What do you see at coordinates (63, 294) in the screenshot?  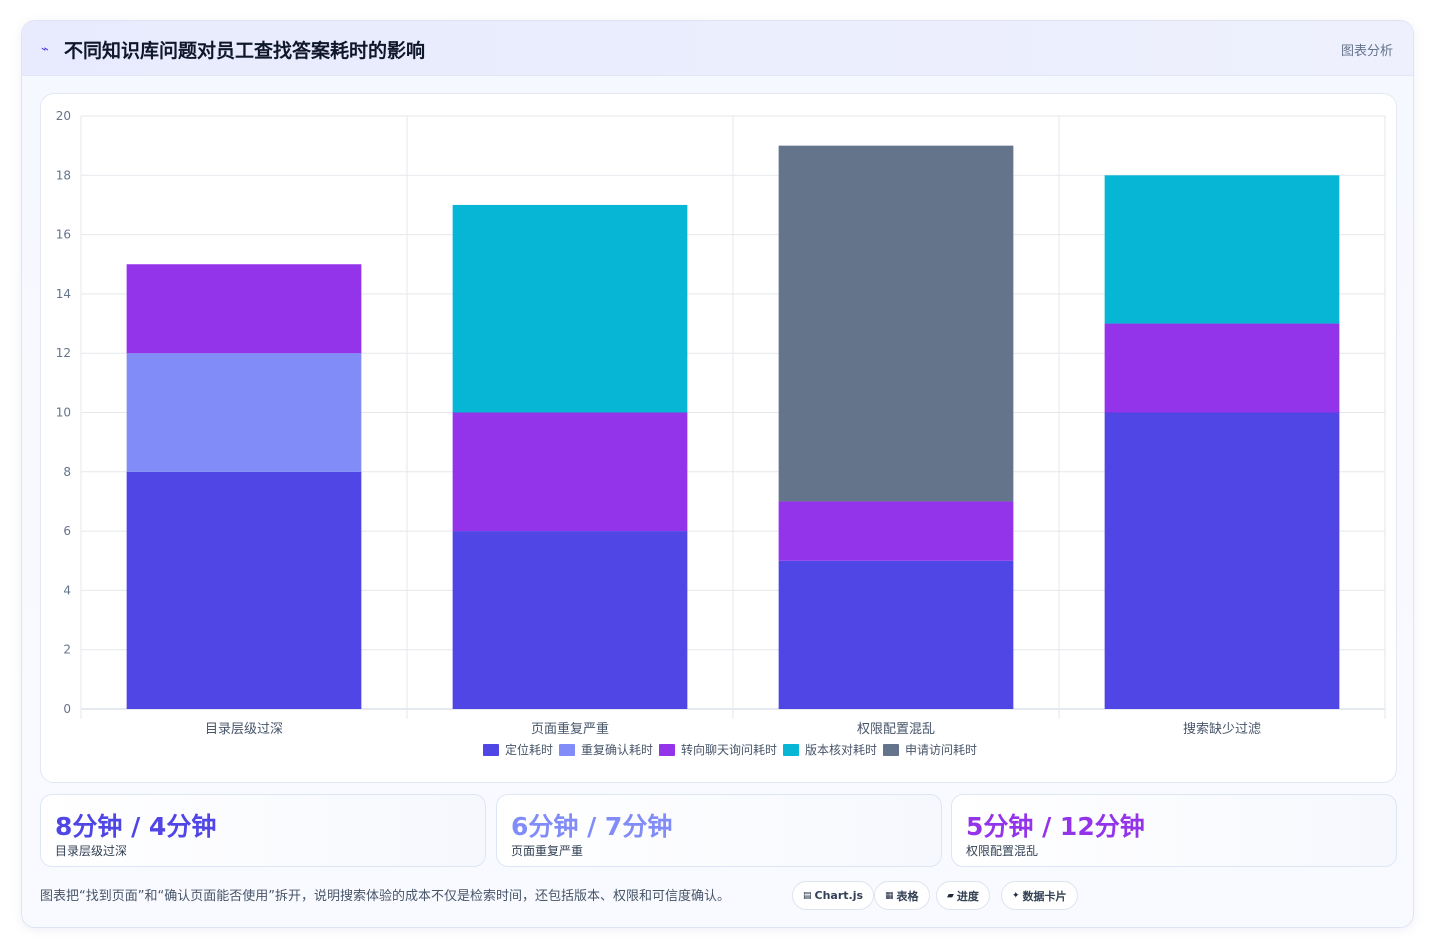 I see `y-tick-label: 14` at bounding box center [63, 294].